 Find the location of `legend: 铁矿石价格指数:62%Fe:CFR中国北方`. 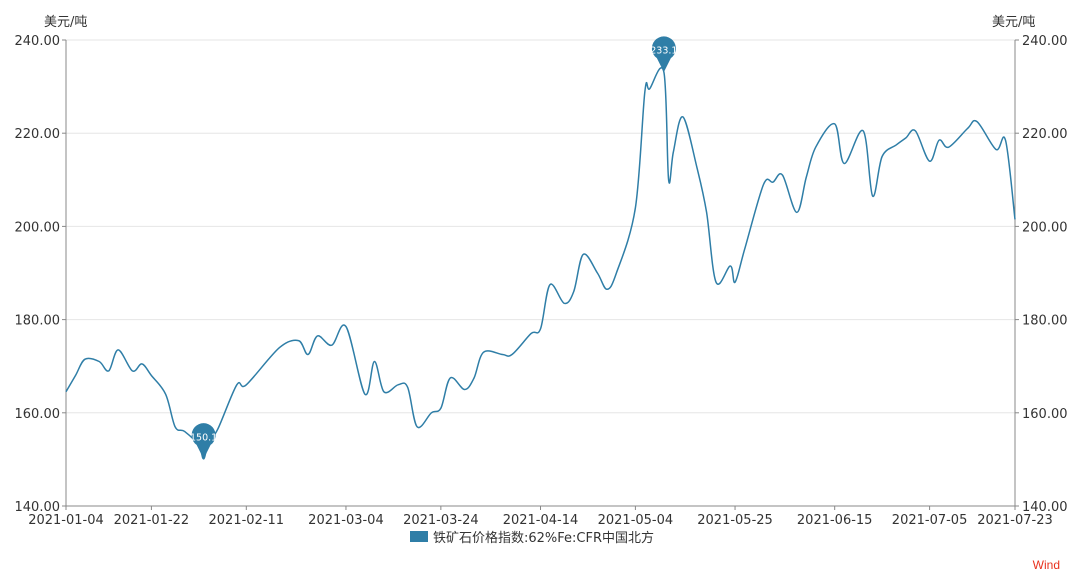

legend: 铁矿石价格指数:62%Fe:CFR中国北方 is located at coordinates (532, 536).